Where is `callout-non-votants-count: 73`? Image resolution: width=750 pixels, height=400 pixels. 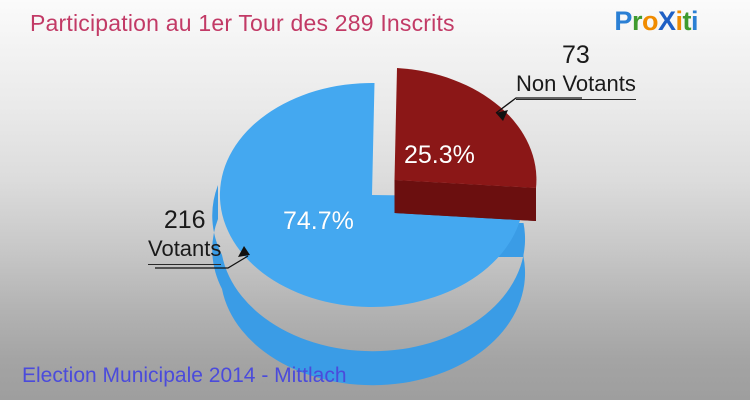 callout-non-votants-count: 73 is located at coordinates (576, 55).